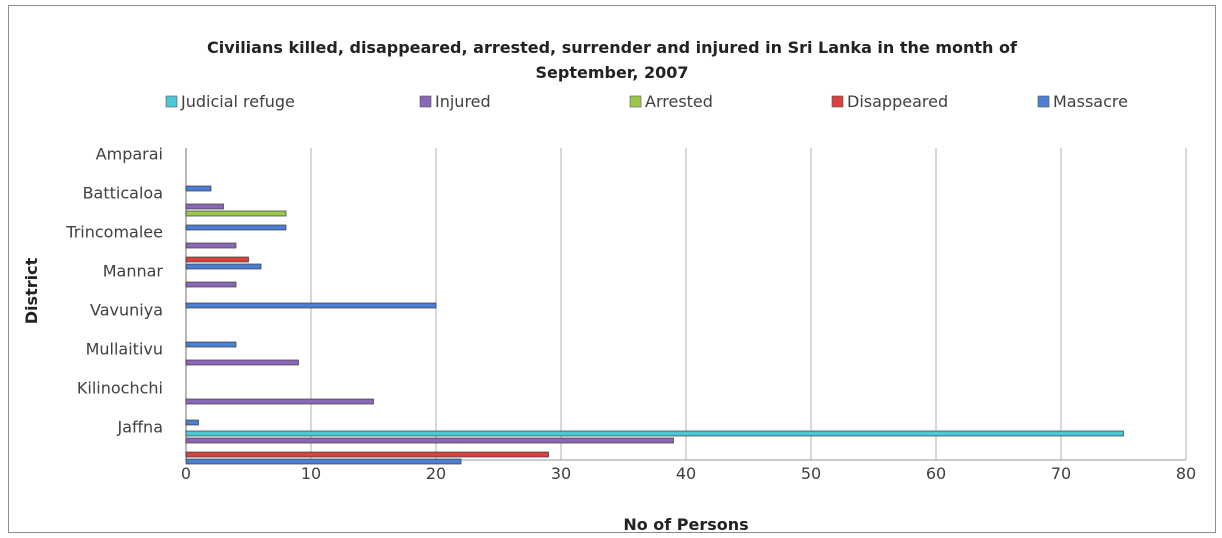 The image size is (1222, 538). What do you see at coordinates (124, 349) in the screenshot?
I see `category-label-mullaitivu: Mullaitivu` at bounding box center [124, 349].